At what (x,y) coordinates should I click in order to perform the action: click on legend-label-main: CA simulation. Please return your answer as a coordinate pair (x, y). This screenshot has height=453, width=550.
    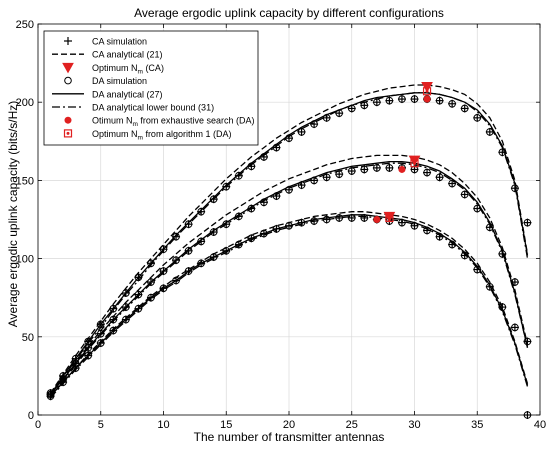
    Looking at the image, I should click on (119, 42).